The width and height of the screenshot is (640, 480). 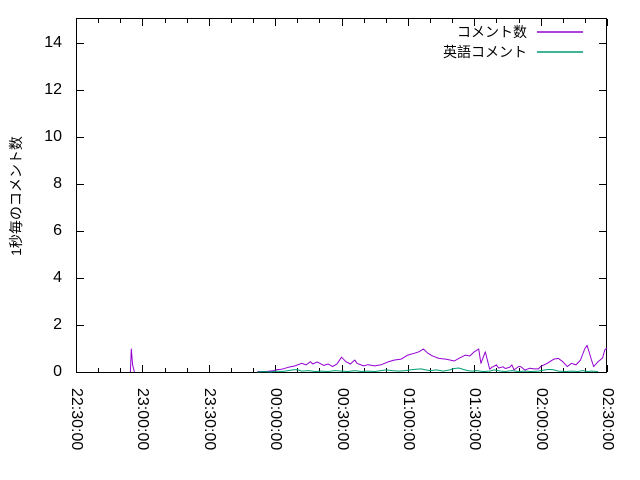 What do you see at coordinates (53, 89) in the screenshot?
I see `y-tick-label-12: 12` at bounding box center [53, 89].